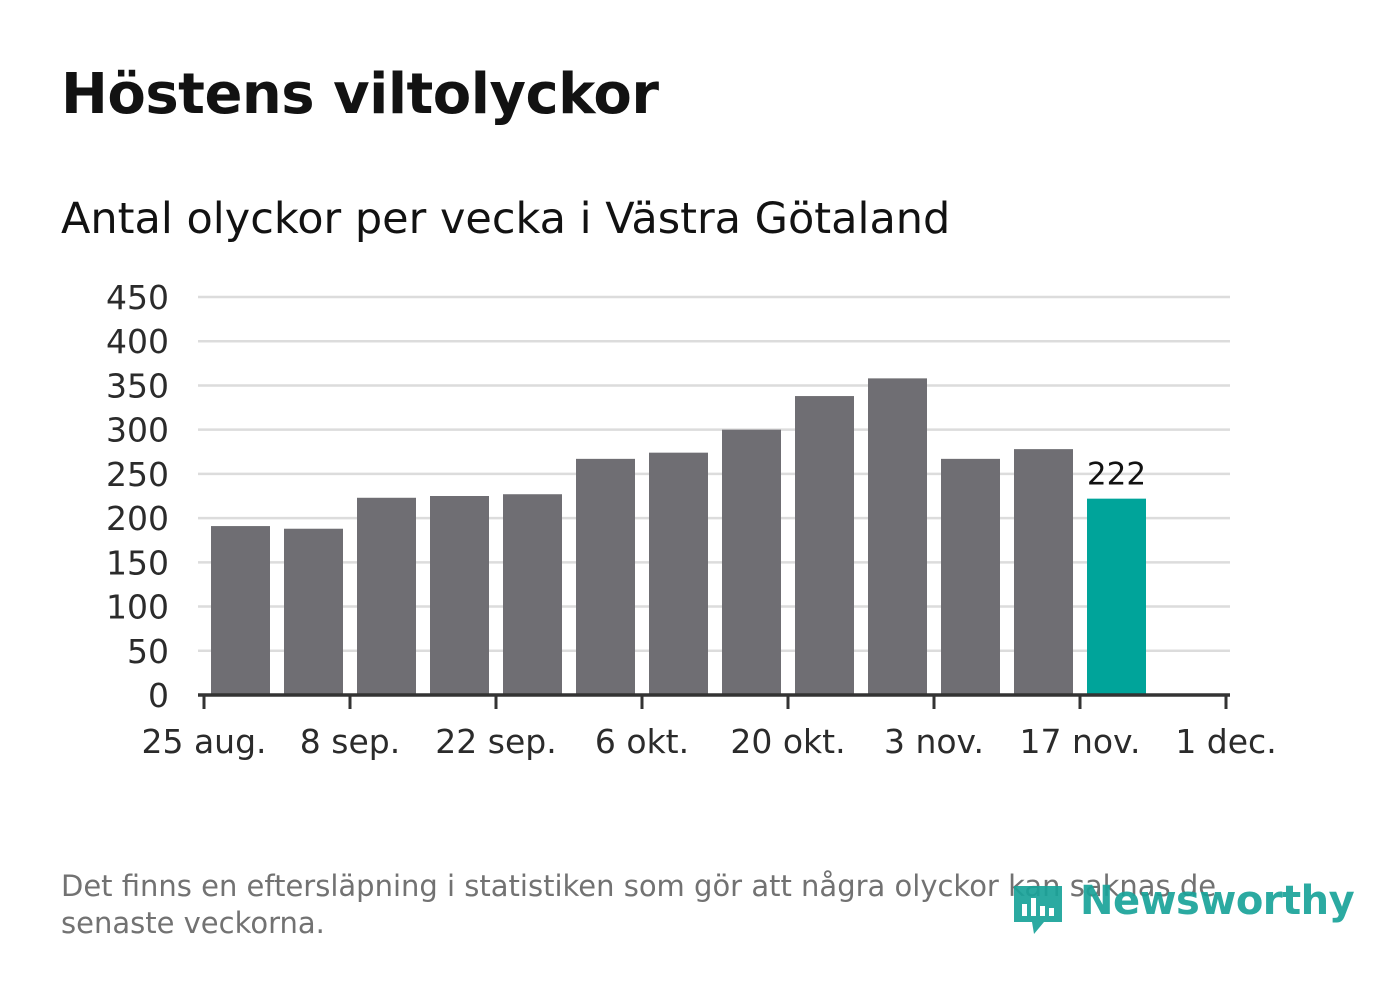  Describe the element at coordinates (787, 741) in the screenshot. I see `x-tick-label: 20 okt.` at that location.